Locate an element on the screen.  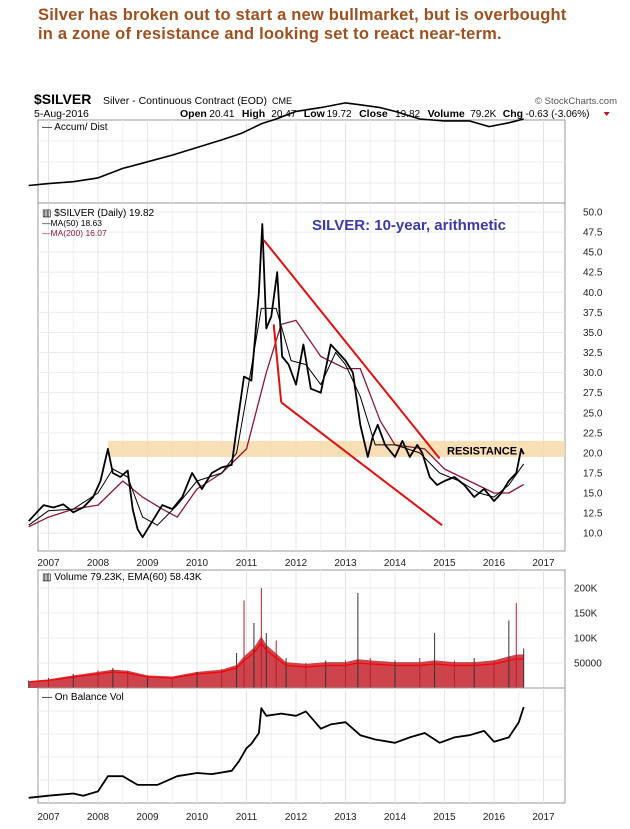
price-ytick: 37.5 is located at coordinates (593, 313).